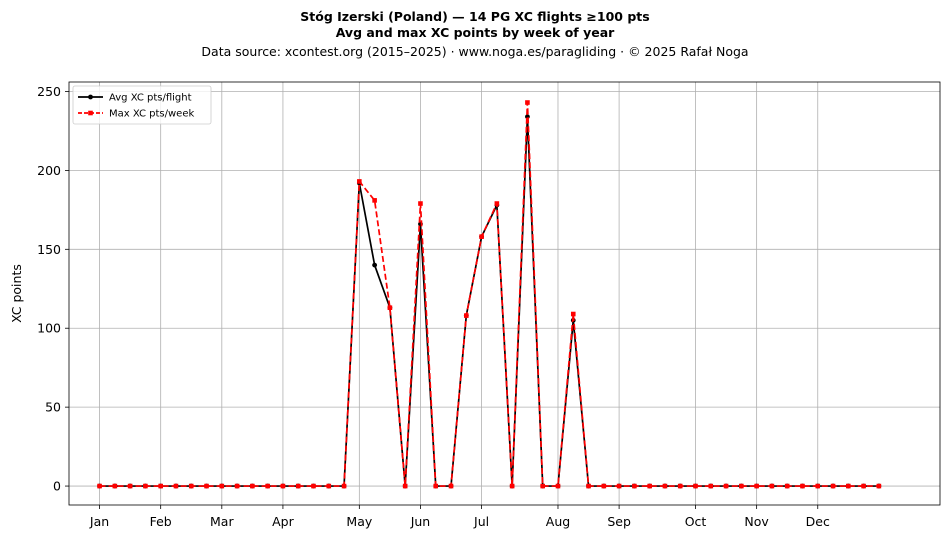 The height and width of the screenshot is (539, 950). I want to click on x-tick-label: Jan, so click(99, 521).